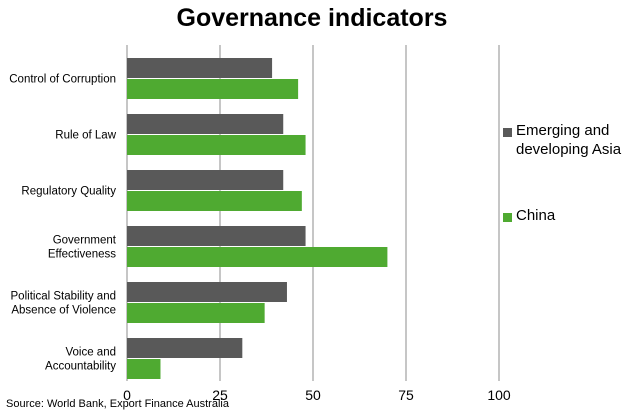 Image resolution: width=624 pixels, height=413 pixels. Describe the element at coordinates (312, 18) in the screenshot. I see `chart-title: Governance indicators` at that location.